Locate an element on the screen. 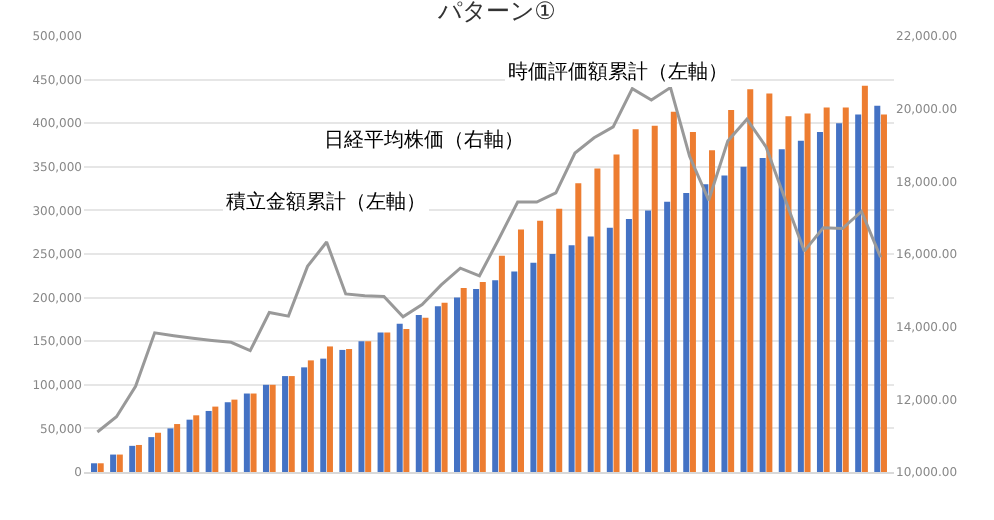  annotation: 時価評価額累計（左軸） is located at coordinates (618, 72).